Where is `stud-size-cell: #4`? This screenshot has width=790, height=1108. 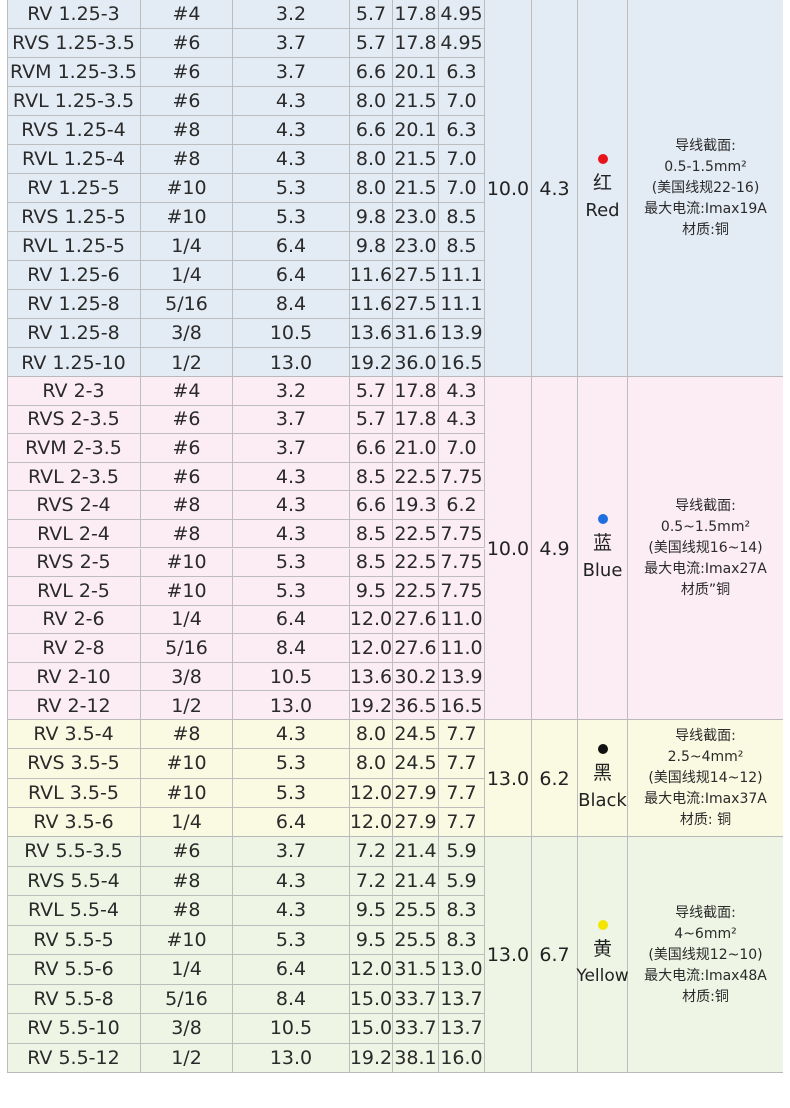
stud-size-cell: #4 is located at coordinates (187, 391).